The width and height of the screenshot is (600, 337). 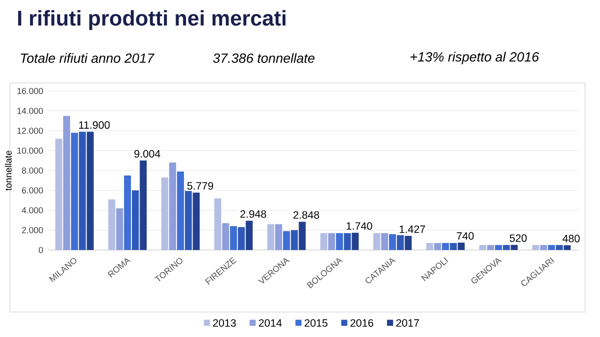 I want to click on y-tick-label: 8.000, so click(x=32, y=170).